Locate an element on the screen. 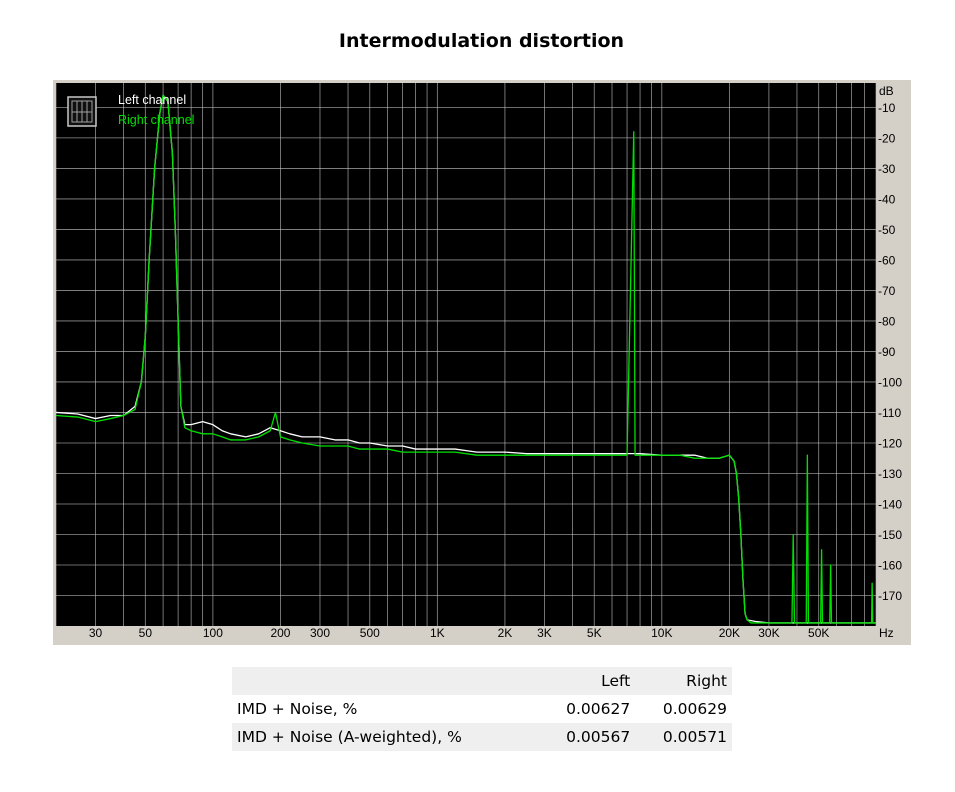  x-tick-label: 2K is located at coordinates (505, 633).